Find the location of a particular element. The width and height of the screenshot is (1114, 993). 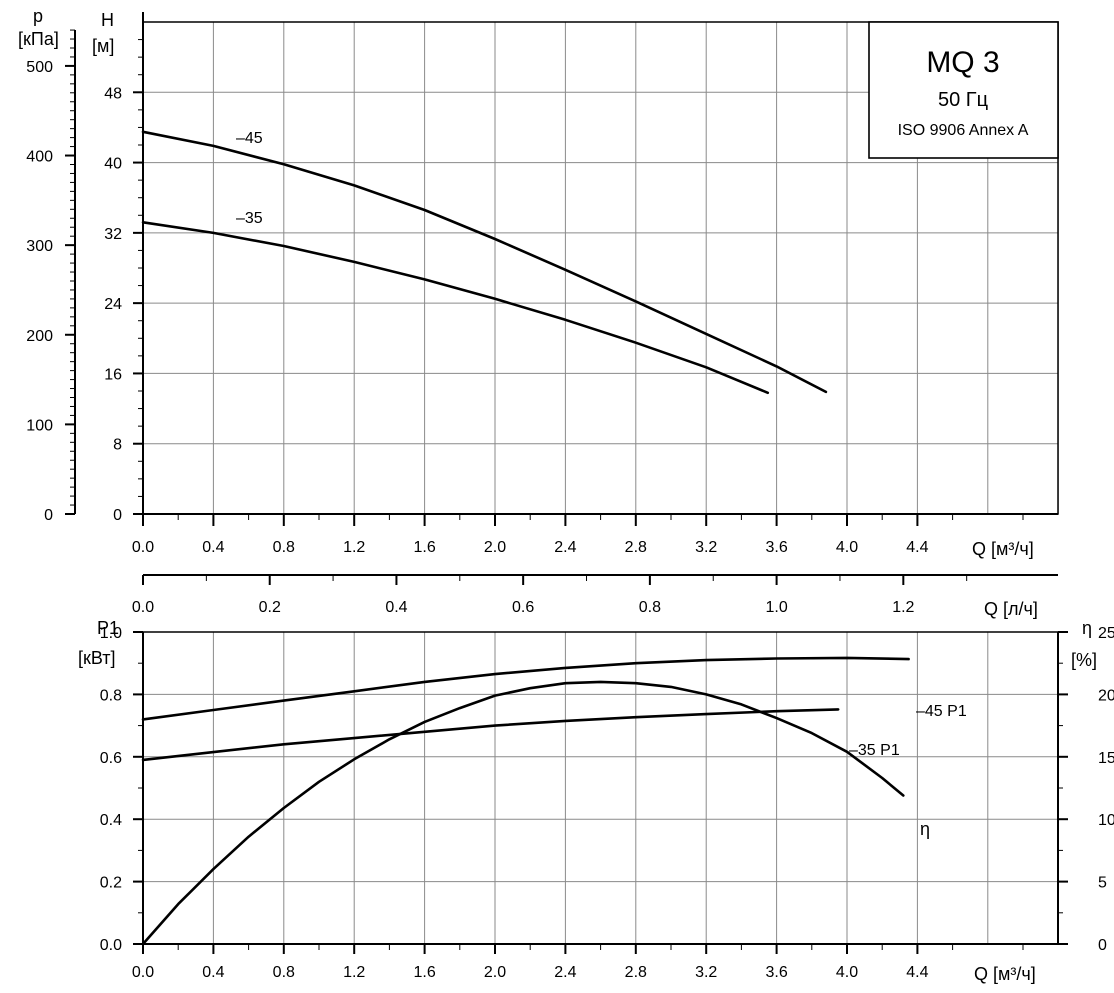

eta-axis-label: η is located at coordinates (1087, 628).